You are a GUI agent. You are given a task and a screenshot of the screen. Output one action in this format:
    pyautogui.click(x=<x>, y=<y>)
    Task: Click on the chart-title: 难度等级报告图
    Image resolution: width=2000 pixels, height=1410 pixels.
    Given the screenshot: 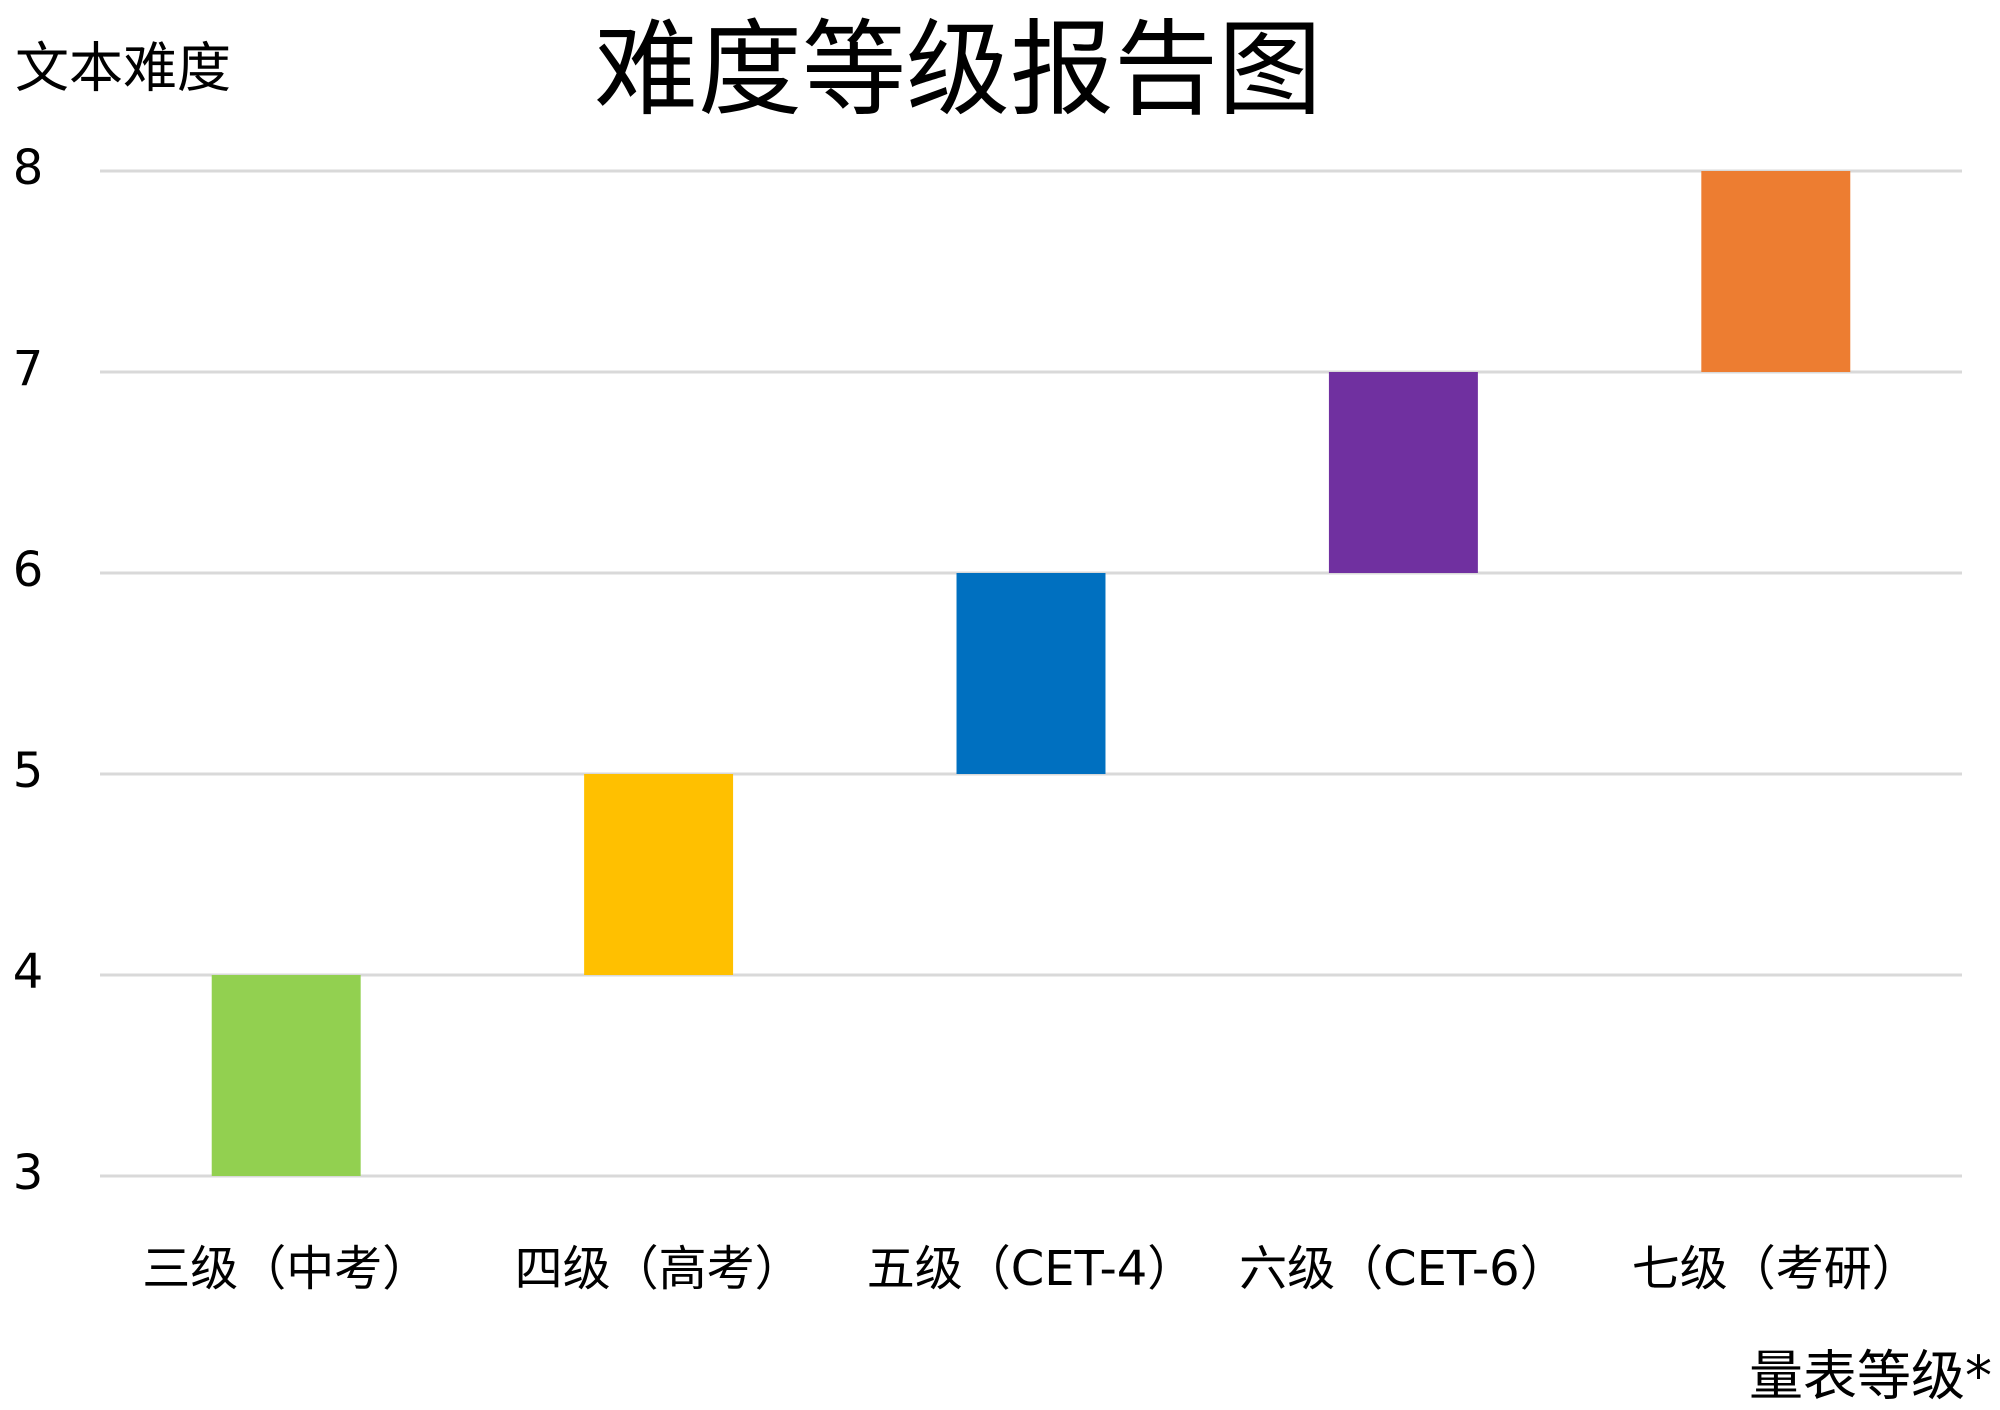 What is the action you would take?
    pyautogui.click(x=958, y=69)
    